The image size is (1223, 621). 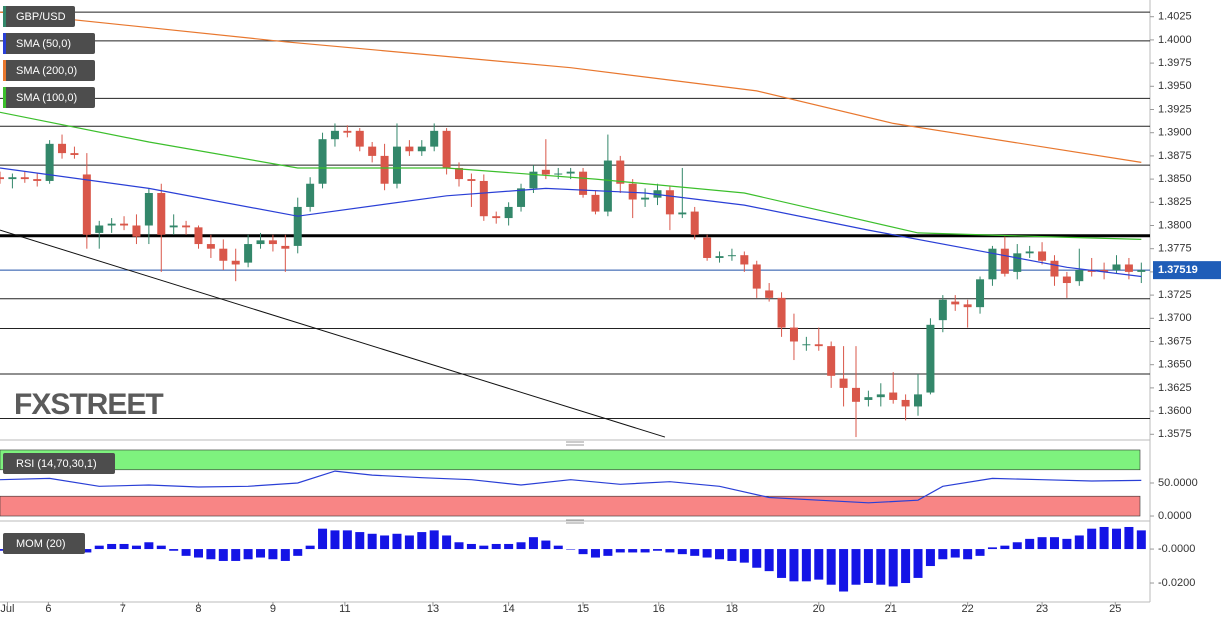 I want to click on x-tick-label: 11, so click(x=344, y=609).